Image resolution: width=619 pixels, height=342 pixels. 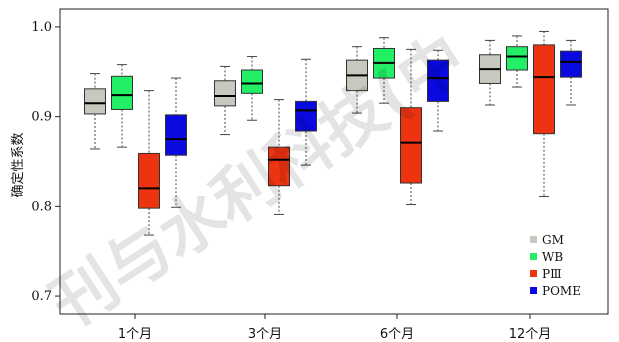 What do you see at coordinates (135, 334) in the screenshot?
I see `x-tick-label: 1个月` at bounding box center [135, 334].